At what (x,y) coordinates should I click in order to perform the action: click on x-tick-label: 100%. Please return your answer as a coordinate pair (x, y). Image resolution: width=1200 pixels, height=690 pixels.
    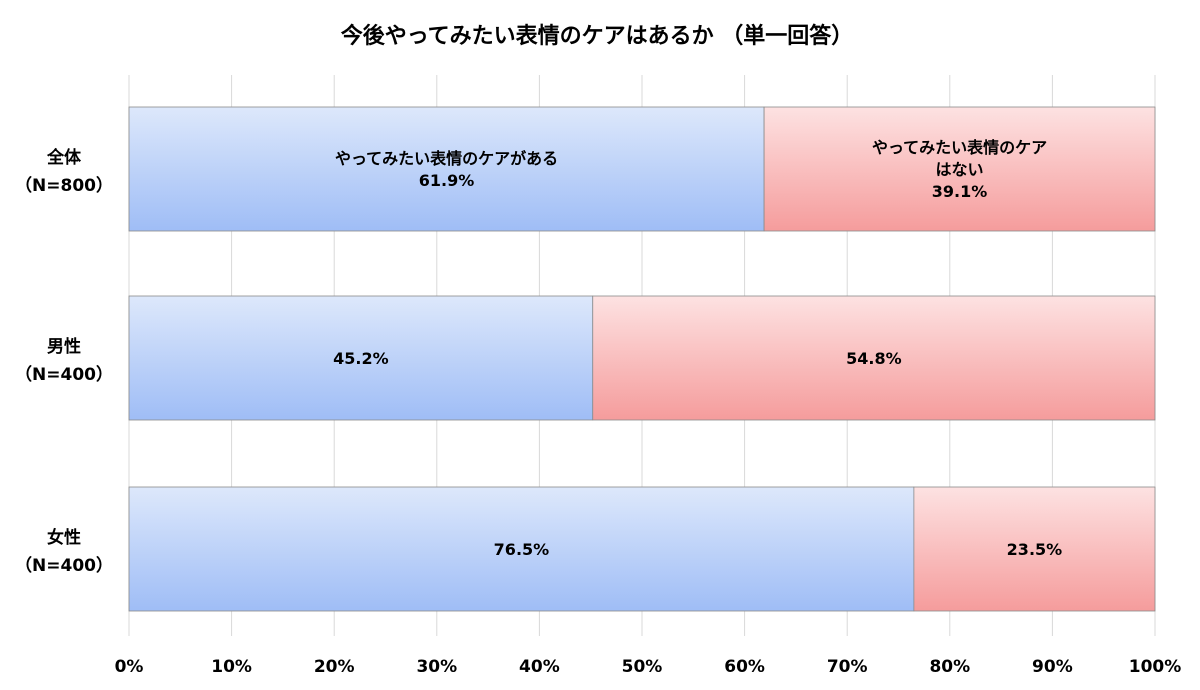
    Looking at the image, I should click on (1155, 667).